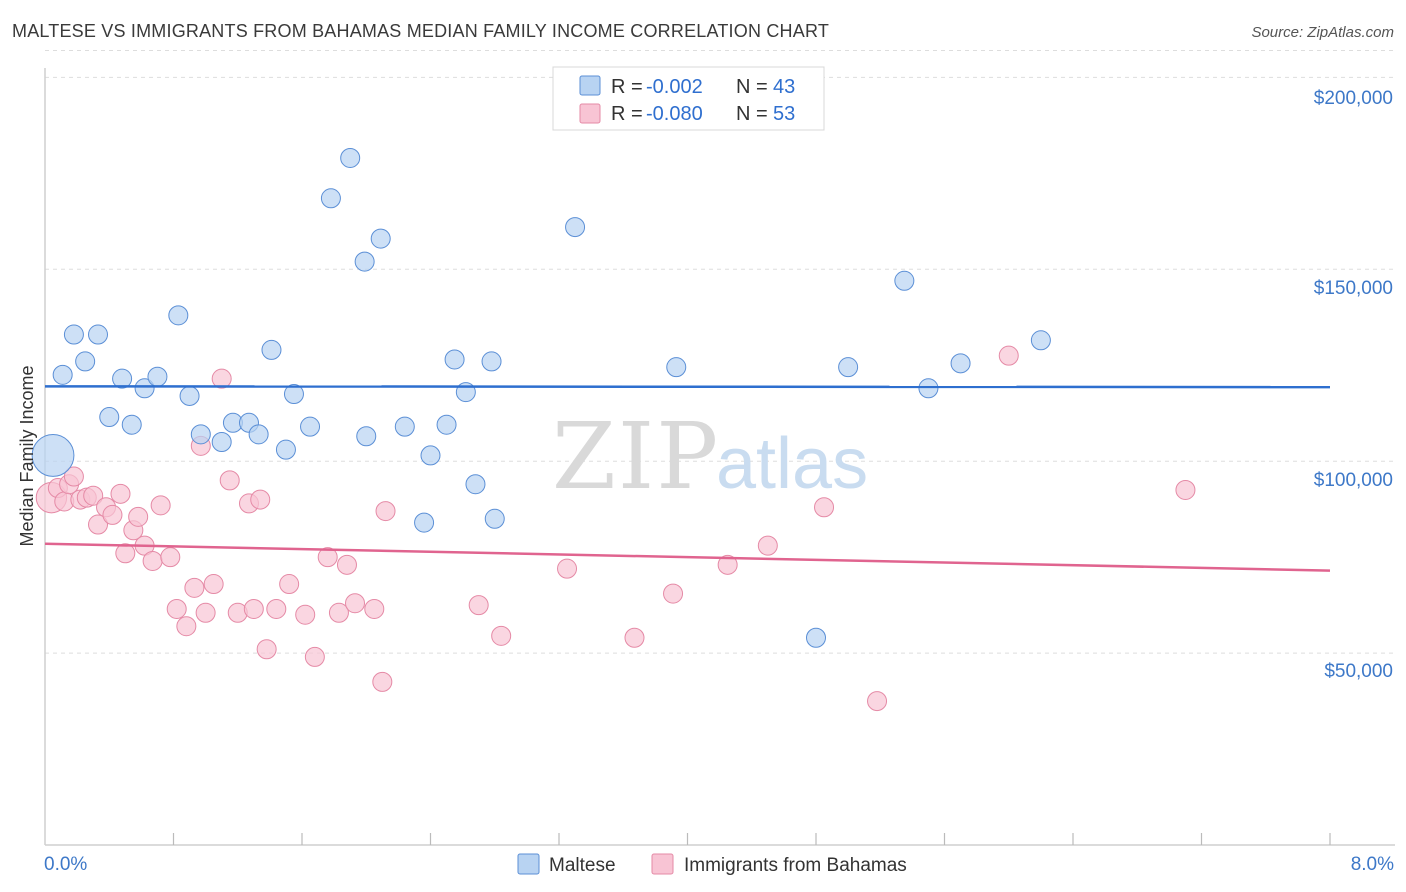 The height and width of the screenshot is (892, 1406). What do you see at coordinates (528, 864) in the screenshot?
I see `bottom-legend-swatch-maltese` at bounding box center [528, 864].